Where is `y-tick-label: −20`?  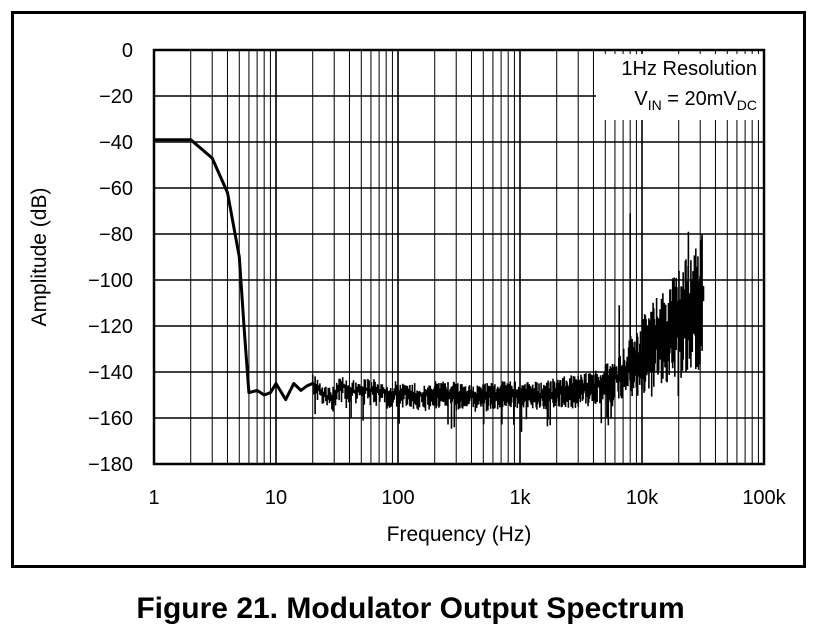
y-tick-label: −20 is located at coordinates (116, 97).